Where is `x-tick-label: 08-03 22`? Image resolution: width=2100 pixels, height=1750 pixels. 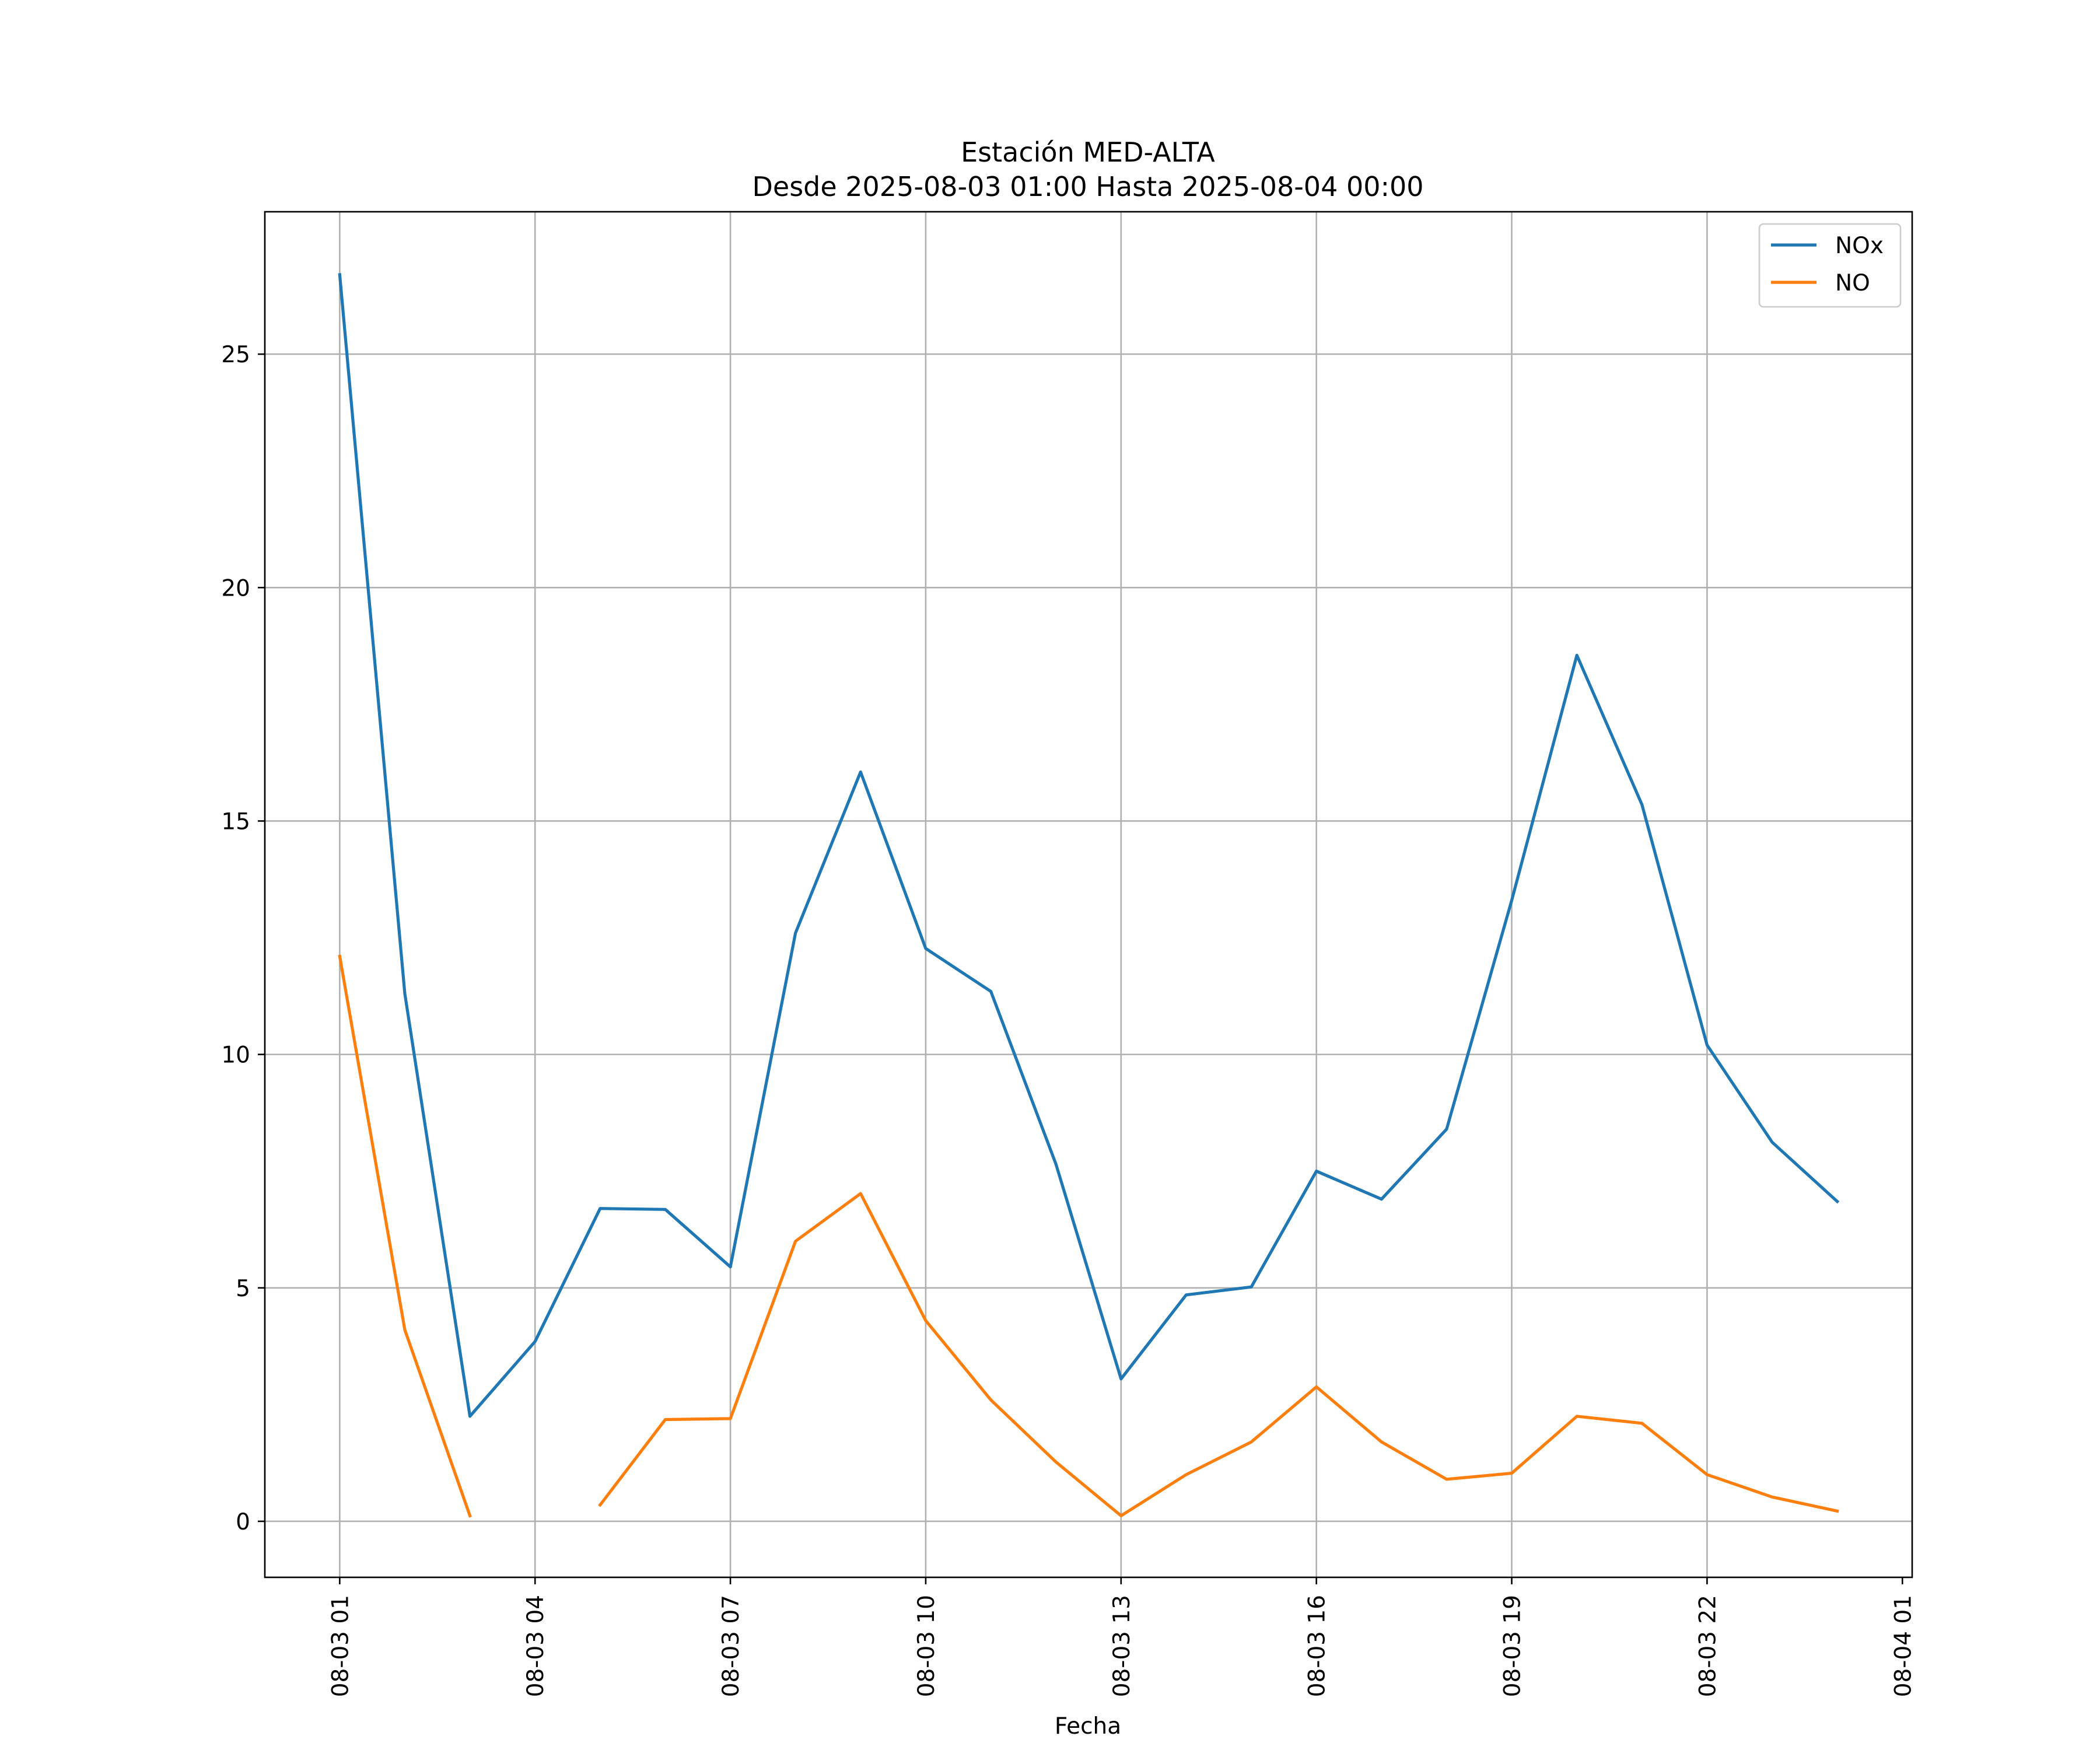
x-tick-label: 08-03 22 is located at coordinates (1708, 1646).